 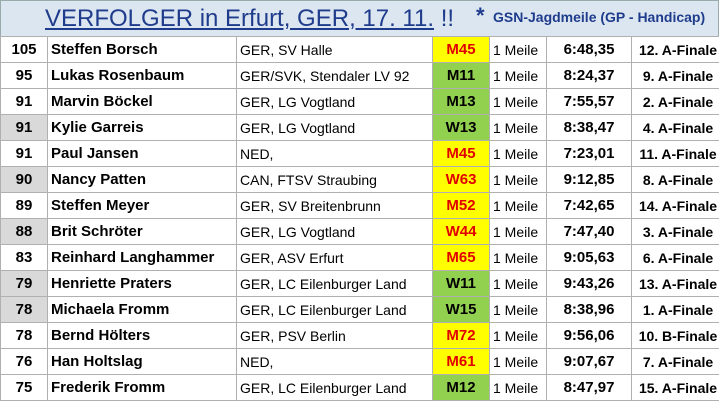 What do you see at coordinates (589, 127) in the screenshot?
I see `time: 8:38,47` at bounding box center [589, 127].